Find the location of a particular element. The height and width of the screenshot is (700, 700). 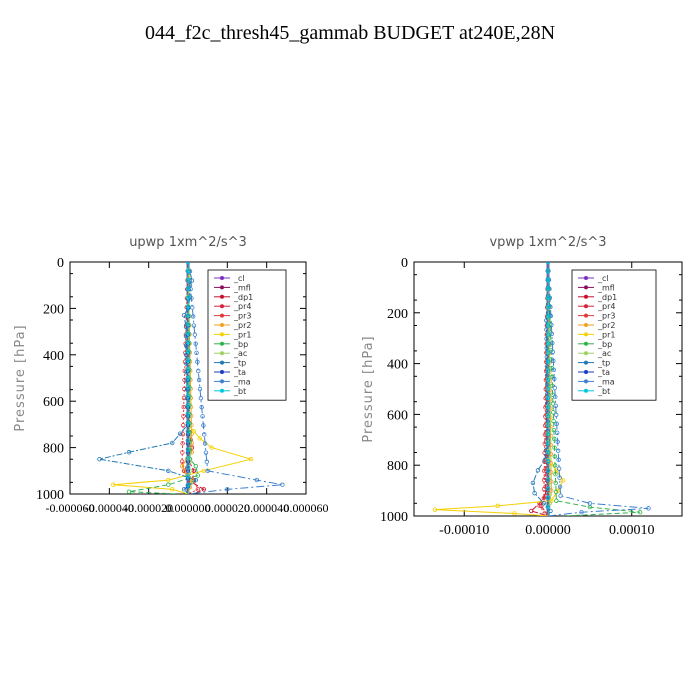

legend-entry: _pr1 is located at coordinates (606, 334).